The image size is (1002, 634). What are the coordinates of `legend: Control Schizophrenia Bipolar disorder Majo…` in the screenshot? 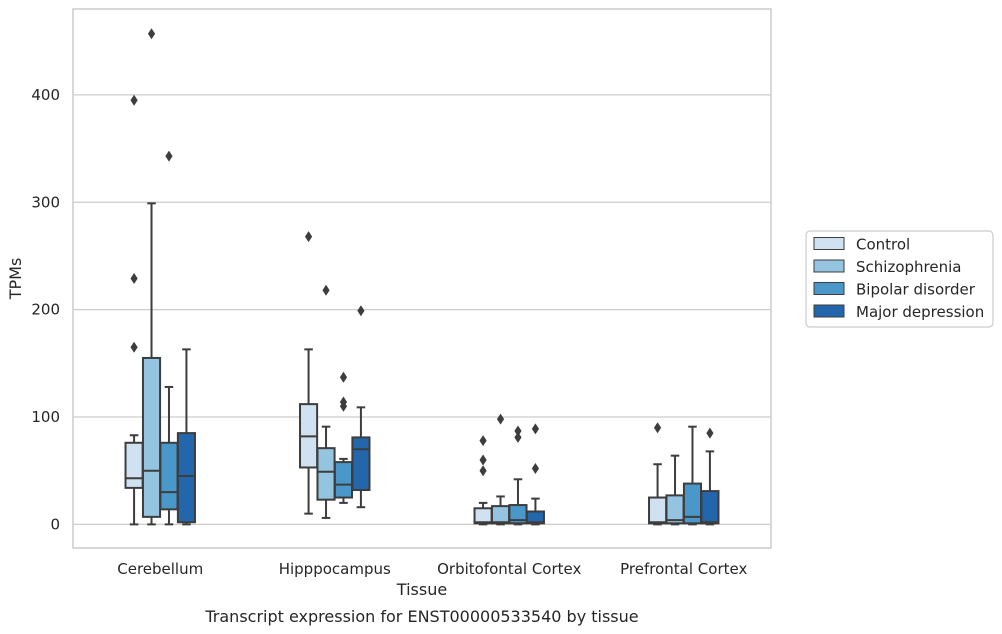 It's located at (899, 279).